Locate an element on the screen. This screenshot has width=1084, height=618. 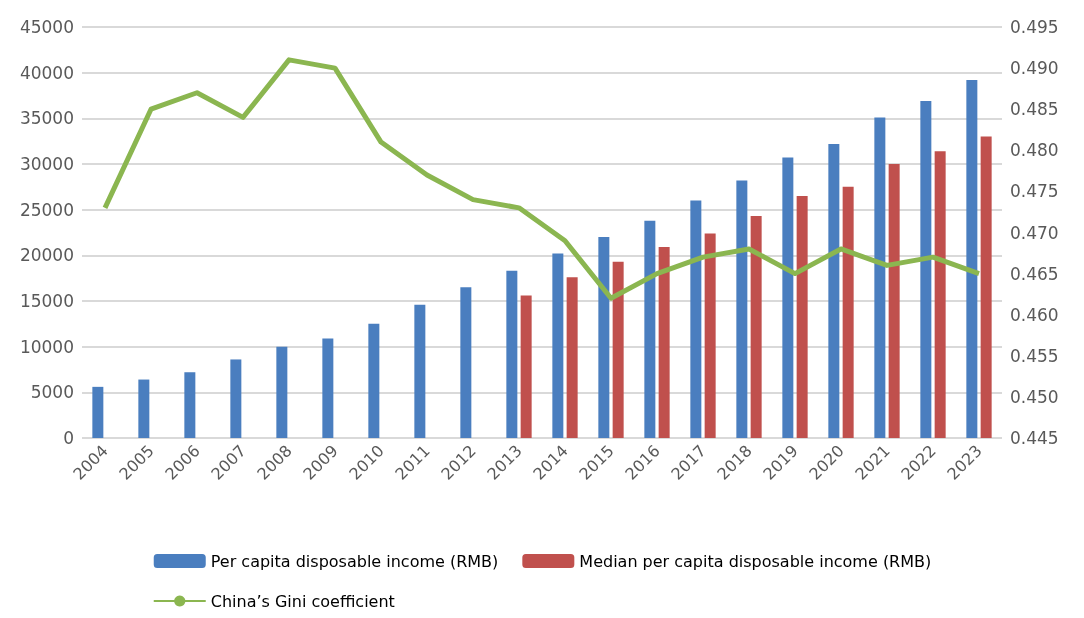
y2-tick-label: 0.475 is located at coordinates (1034, 191).